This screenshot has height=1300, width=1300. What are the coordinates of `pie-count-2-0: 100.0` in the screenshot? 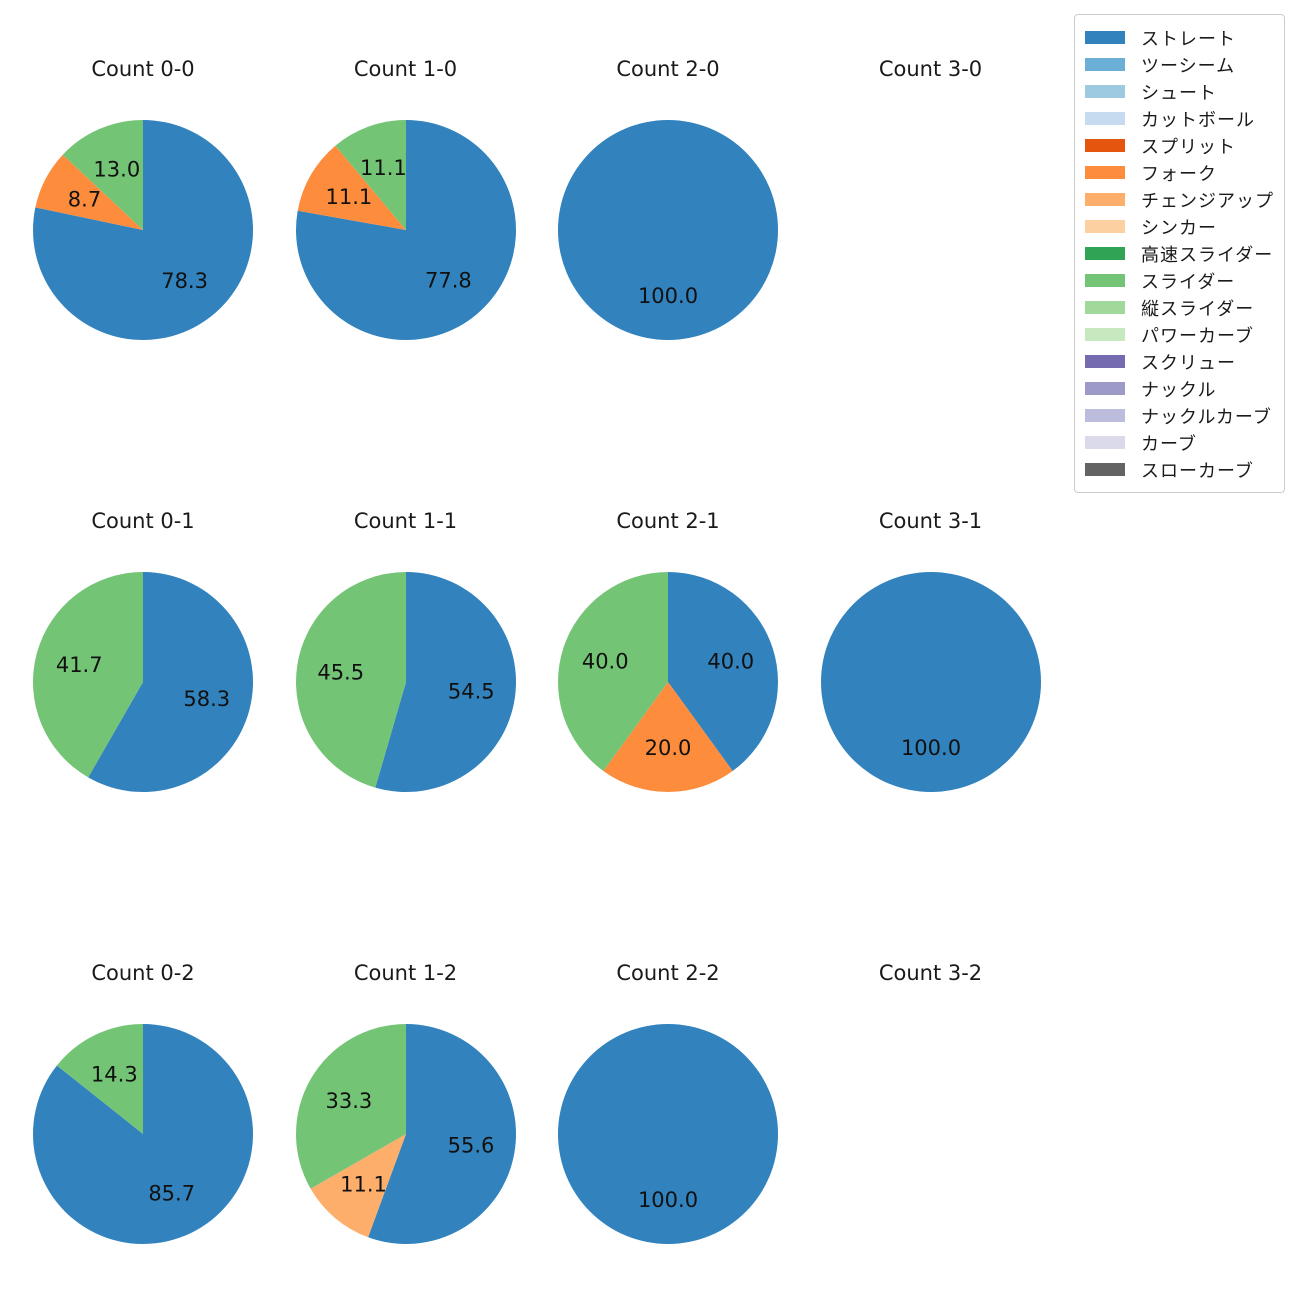 It's located at (668, 230).